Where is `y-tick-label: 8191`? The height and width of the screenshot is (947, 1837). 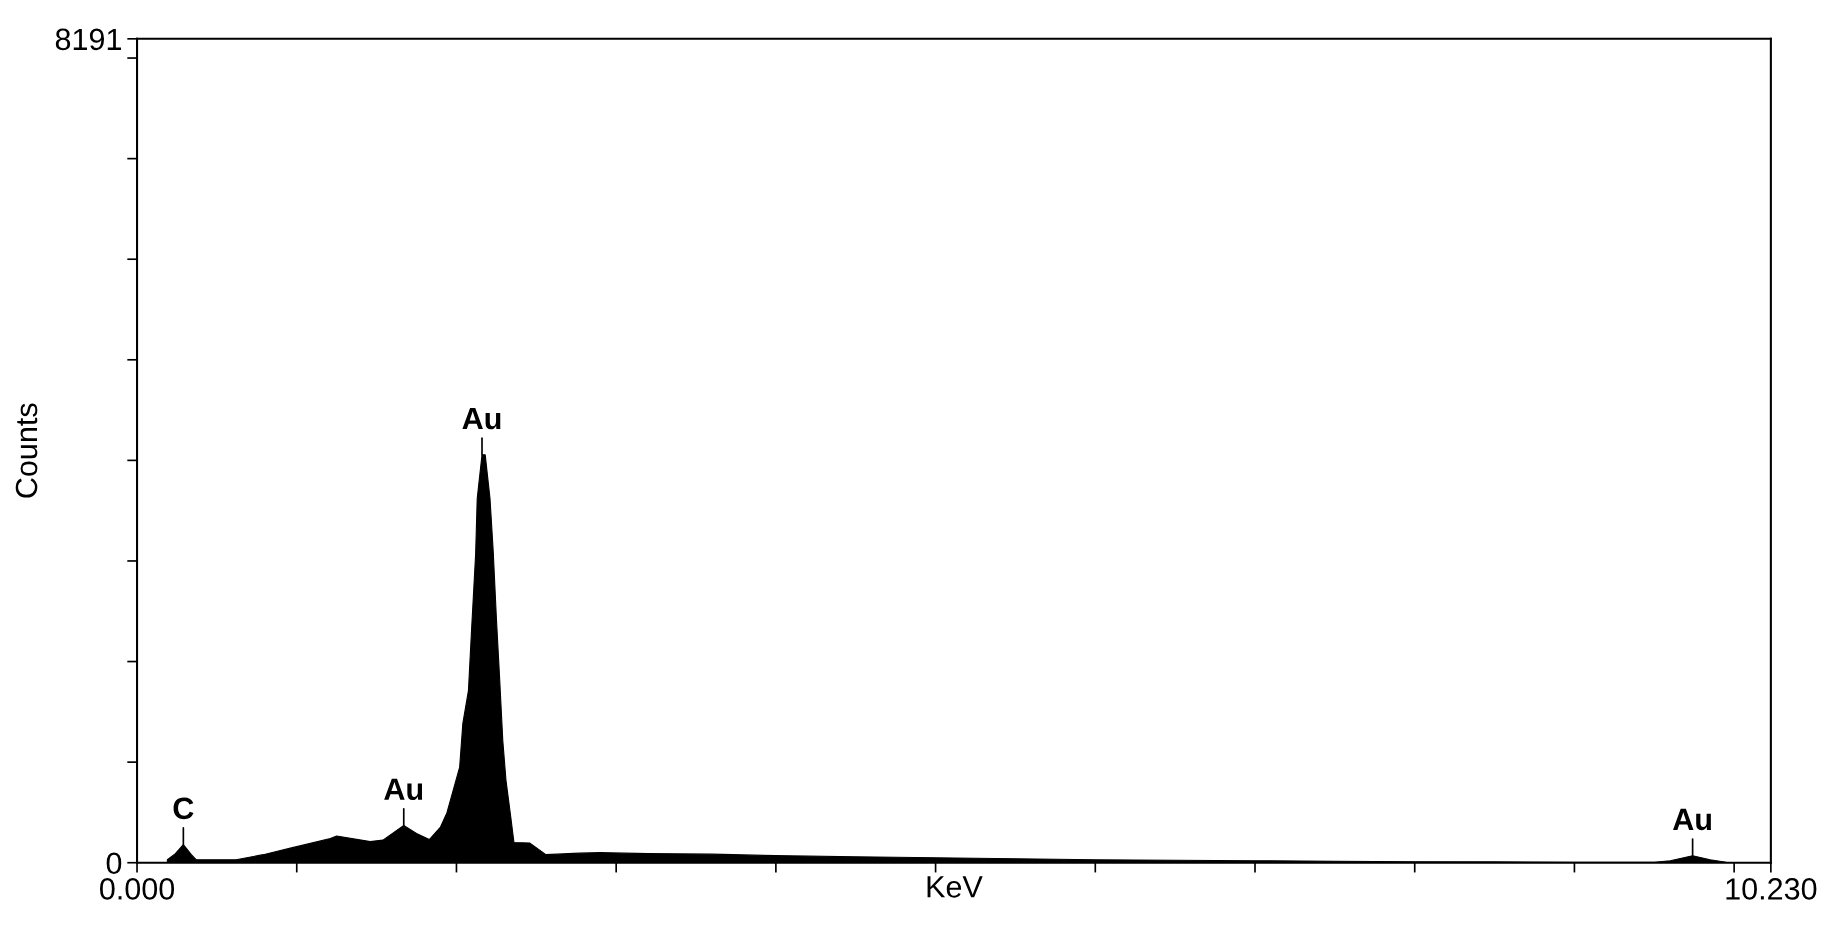
y-tick-label: 8191 is located at coordinates (88, 39).